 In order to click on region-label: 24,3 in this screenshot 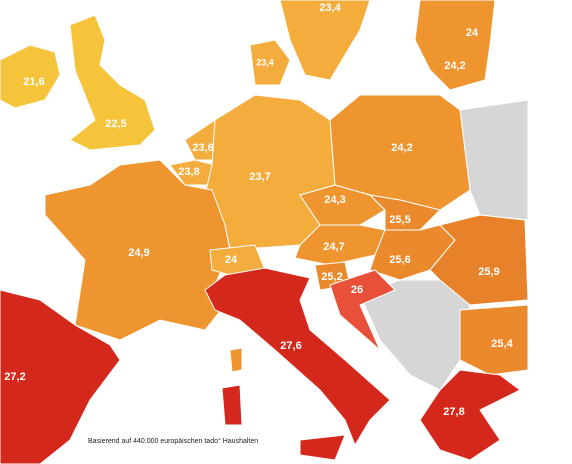, I will do `click(334, 200)`.